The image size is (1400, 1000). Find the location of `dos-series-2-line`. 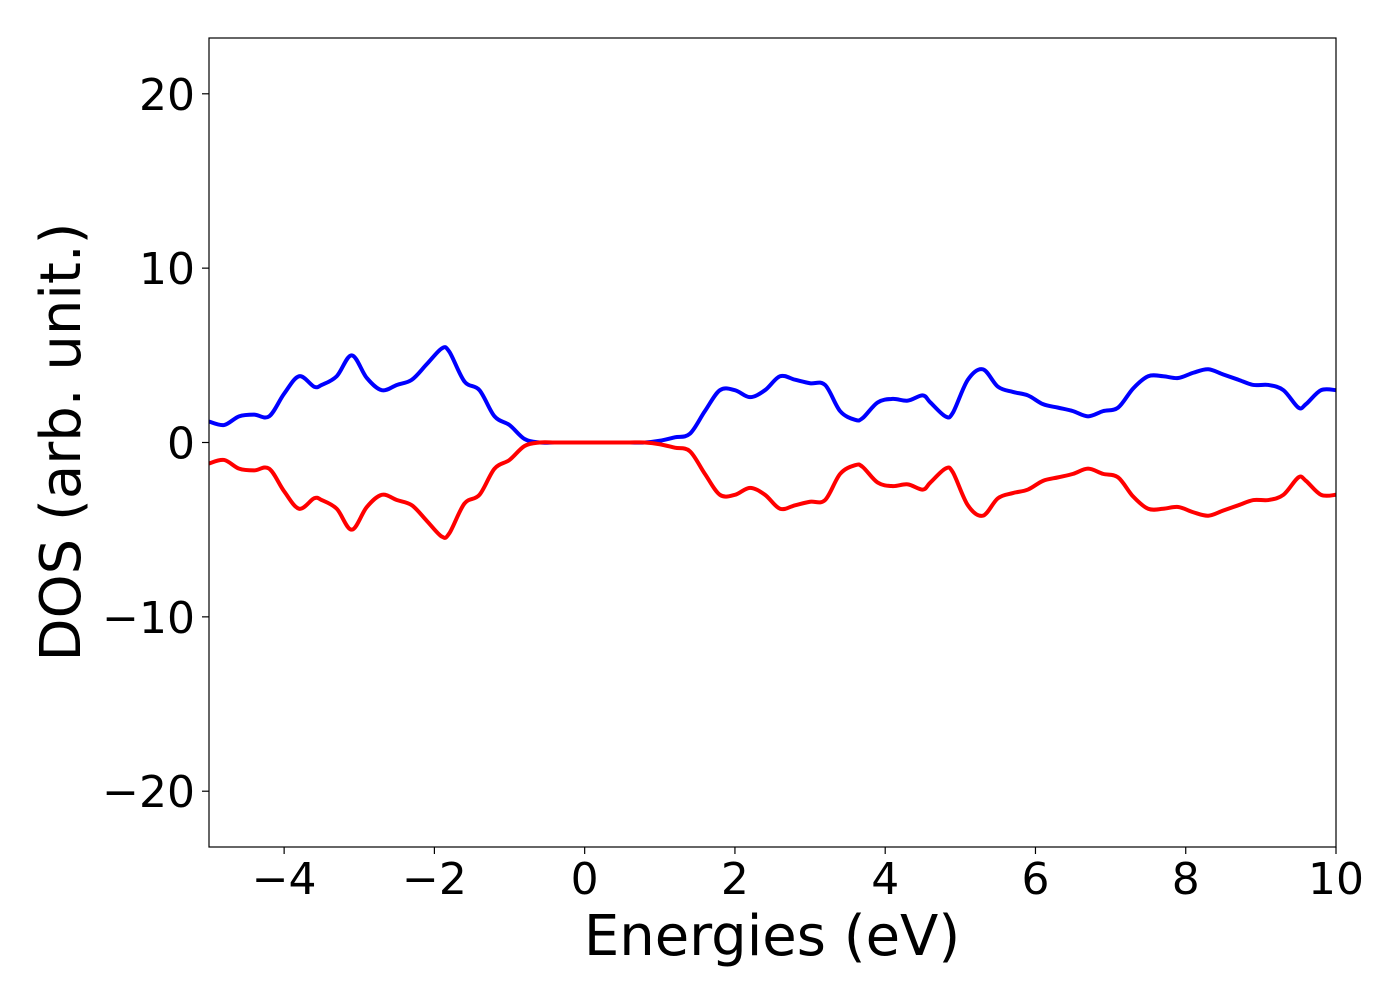

dos-series-2-line is located at coordinates (772, 490).